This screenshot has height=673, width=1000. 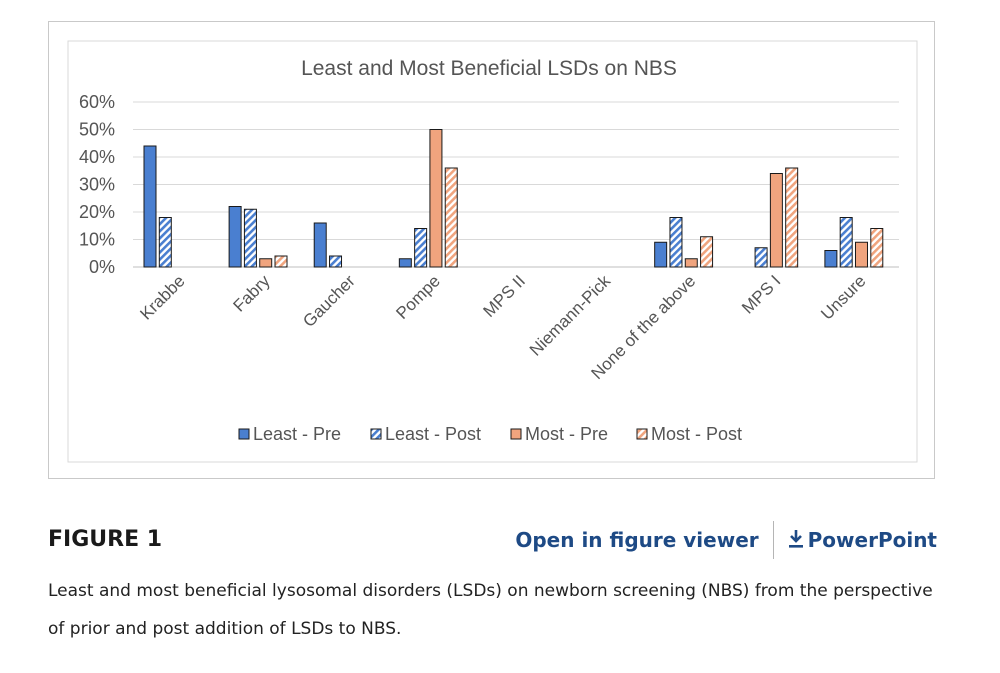 I want to click on y-tick-label: 40%, so click(x=97, y=157).